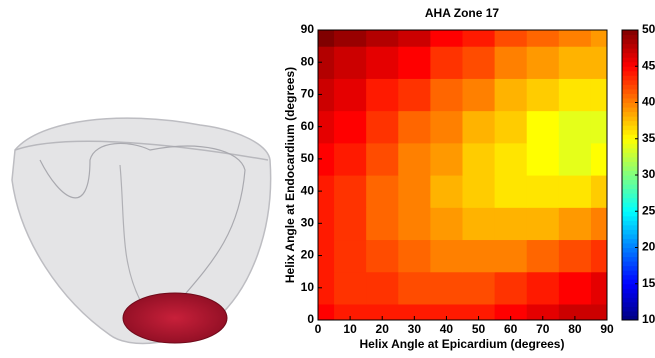  I want to click on colorbar-tick-label: 30, so click(648, 174).